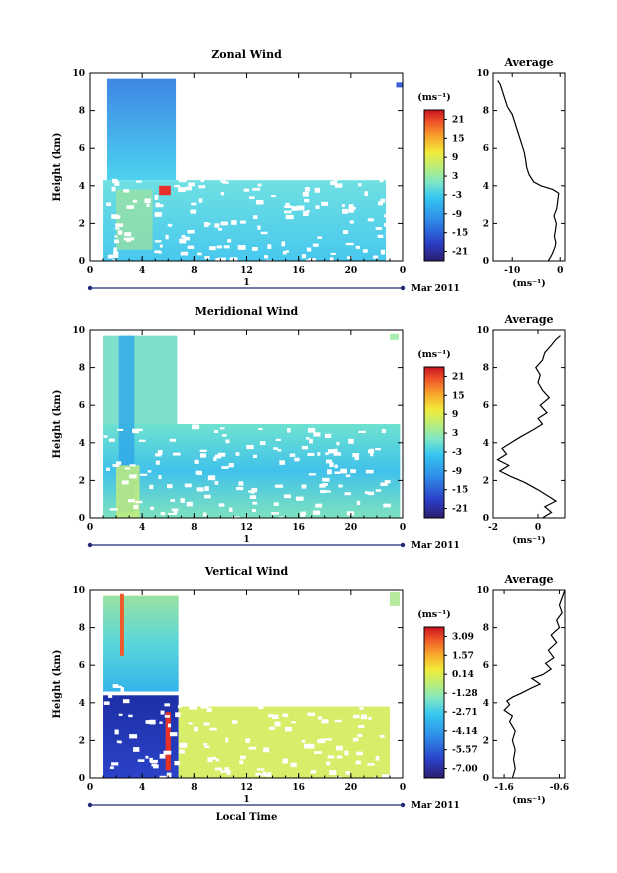 Image resolution: width=617 pixels, height=873 pixels. Describe the element at coordinates (246, 571) in the screenshot. I see `panel-title: Vertical Wind` at that location.